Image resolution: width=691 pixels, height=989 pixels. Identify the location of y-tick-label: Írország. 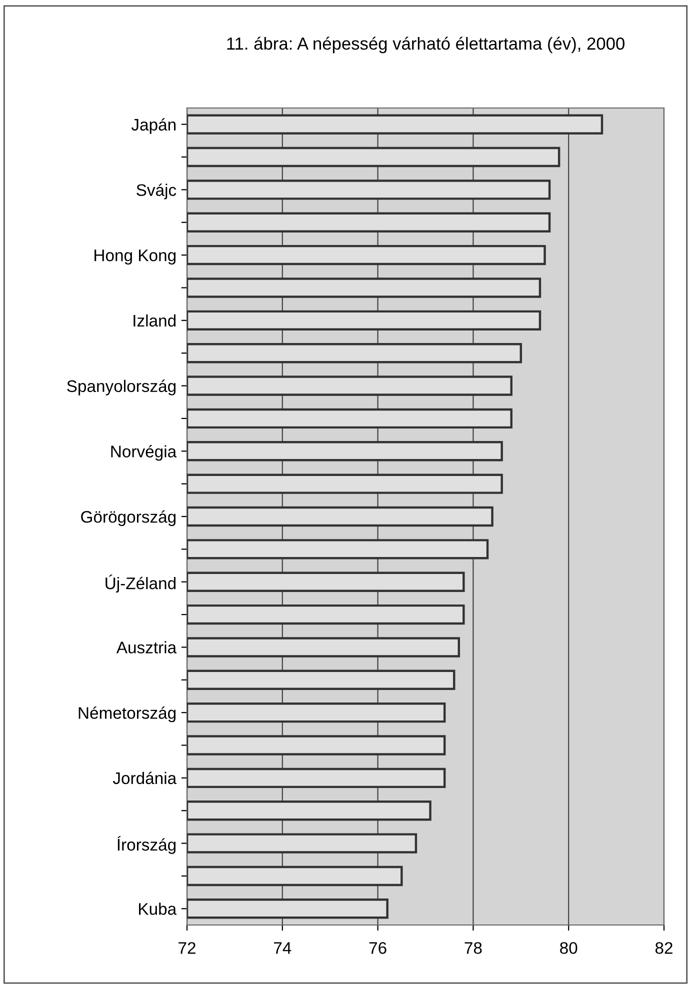
(147, 845).